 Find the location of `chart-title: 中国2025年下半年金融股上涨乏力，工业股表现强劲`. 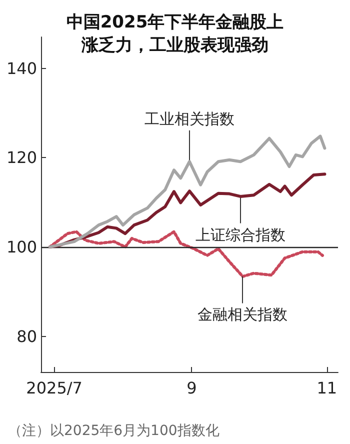

chart-title: 中国2025年下半年金融股上涨乏力，工业股表现强劲 is located at coordinates (175, 34).